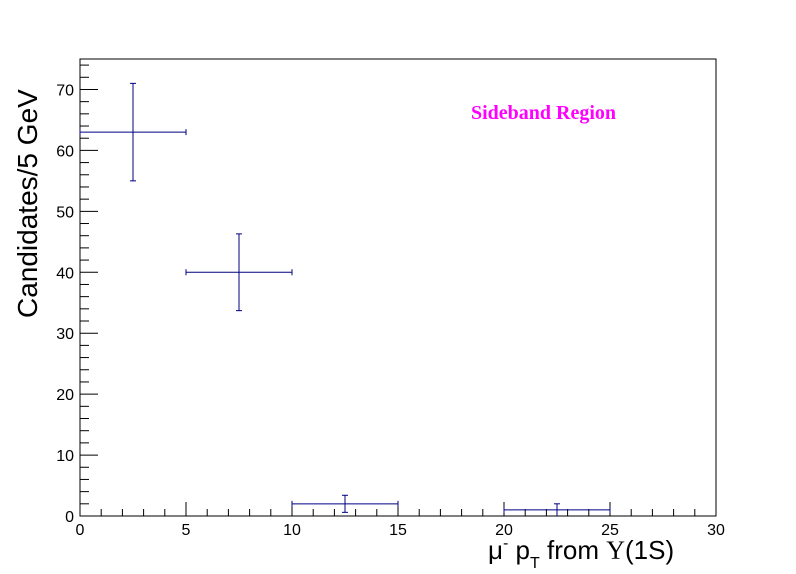 This screenshot has height=574, width=796. Describe the element at coordinates (398, 530) in the screenshot. I see `x-tick-label: 15` at that location.